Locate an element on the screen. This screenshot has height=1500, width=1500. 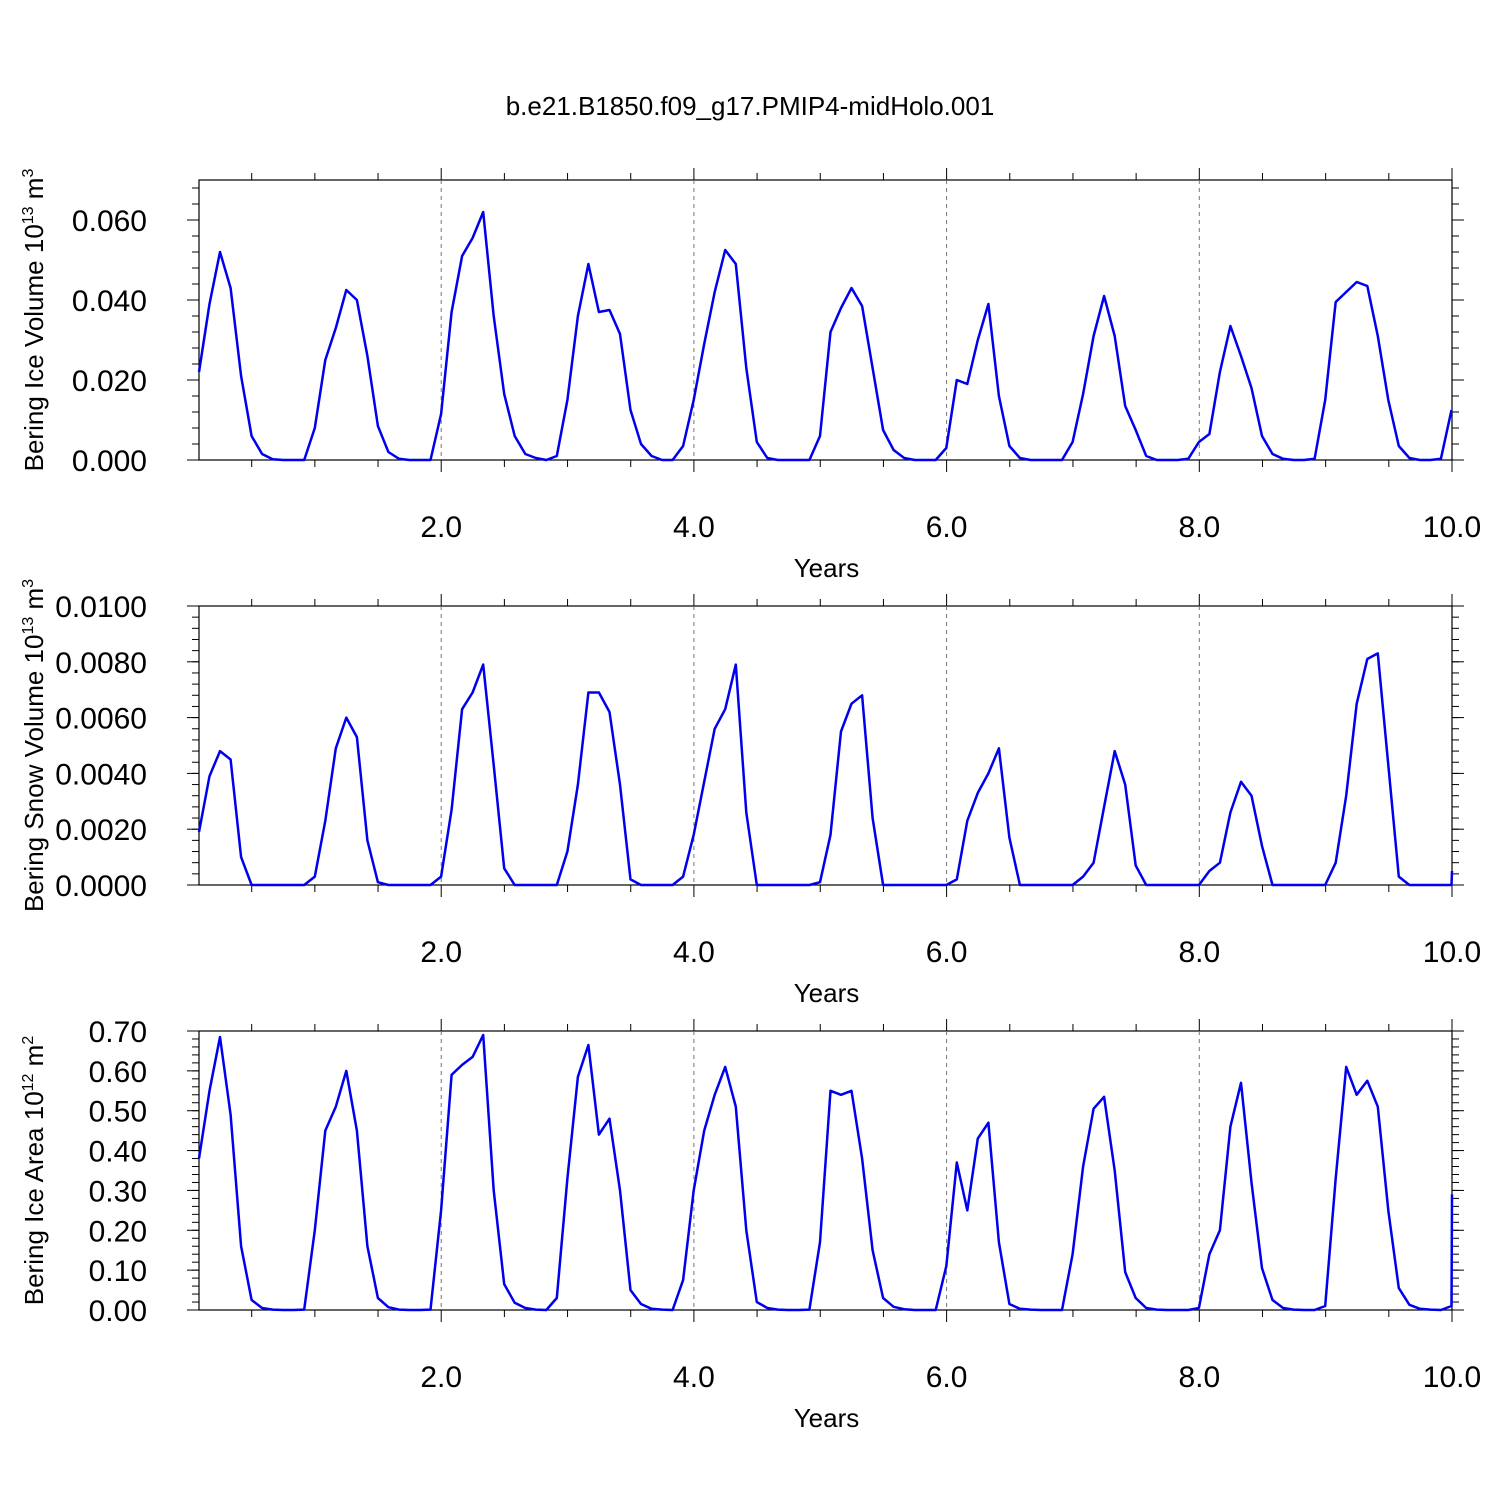
y-axis-label: Bering Ice Volume 1013 m3 is located at coordinates (34, 320).